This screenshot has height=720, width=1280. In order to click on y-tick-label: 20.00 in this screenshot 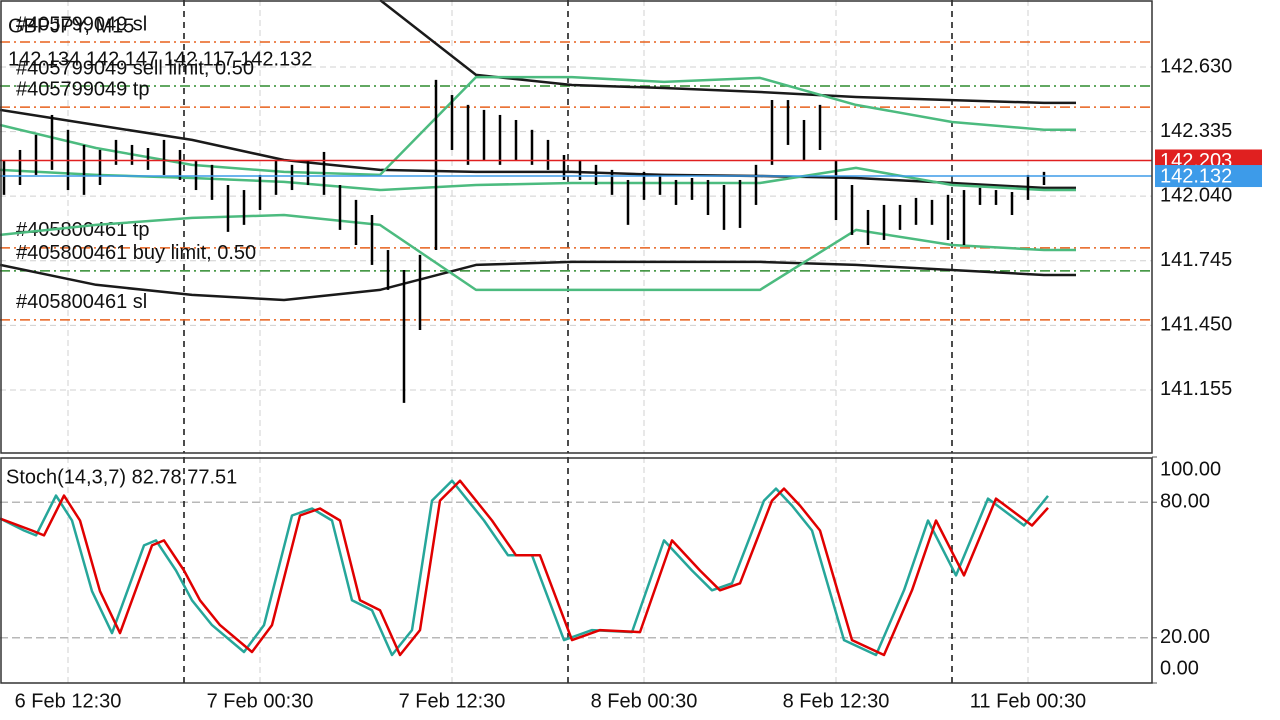, I will do `click(1185, 637)`.